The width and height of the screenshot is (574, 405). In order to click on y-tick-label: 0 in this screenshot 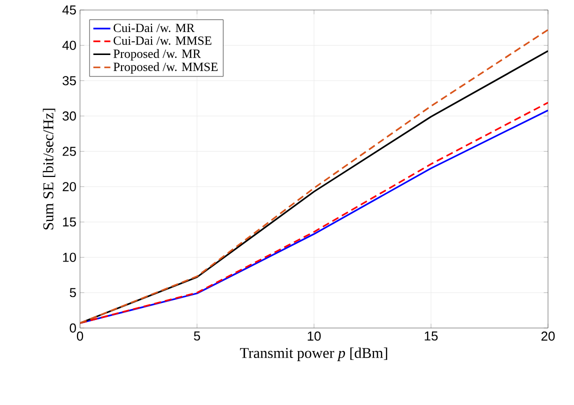, I will do `click(73, 328)`.